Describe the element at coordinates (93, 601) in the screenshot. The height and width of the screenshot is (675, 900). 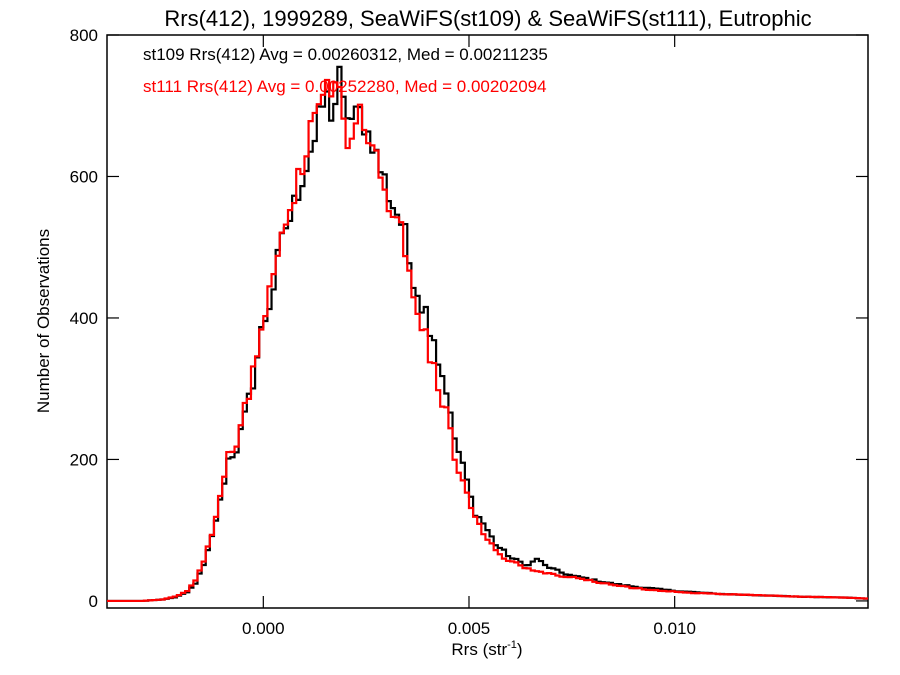
I see `y-tick-label: 0` at that location.